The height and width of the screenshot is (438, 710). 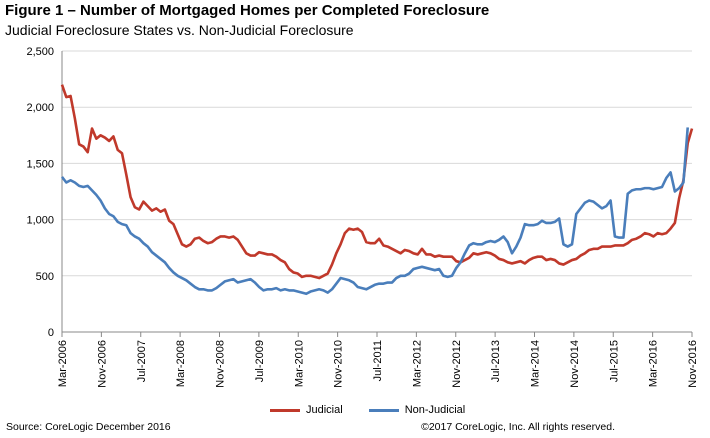 What do you see at coordinates (575, 364) in the screenshot?
I see `x-tick-label: Nov-2014` at bounding box center [575, 364].